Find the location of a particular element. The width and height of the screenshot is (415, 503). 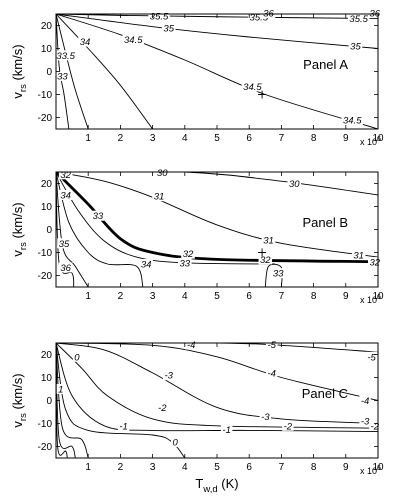

contour-line--3 is located at coordinates (217, 383).